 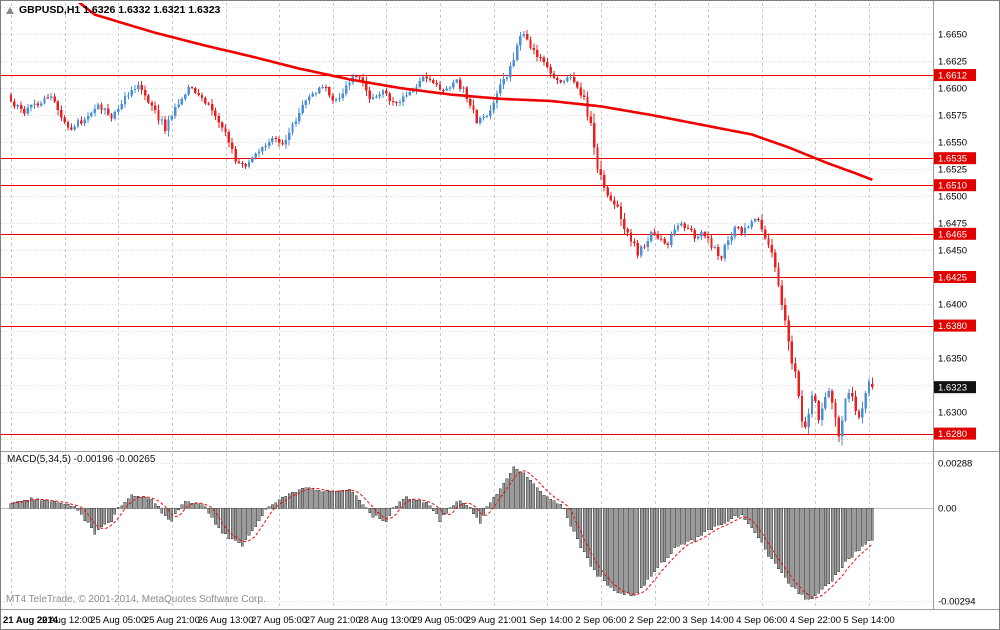 I want to click on svg-text: 27 Aug 05:00, so click(x=279, y=620).